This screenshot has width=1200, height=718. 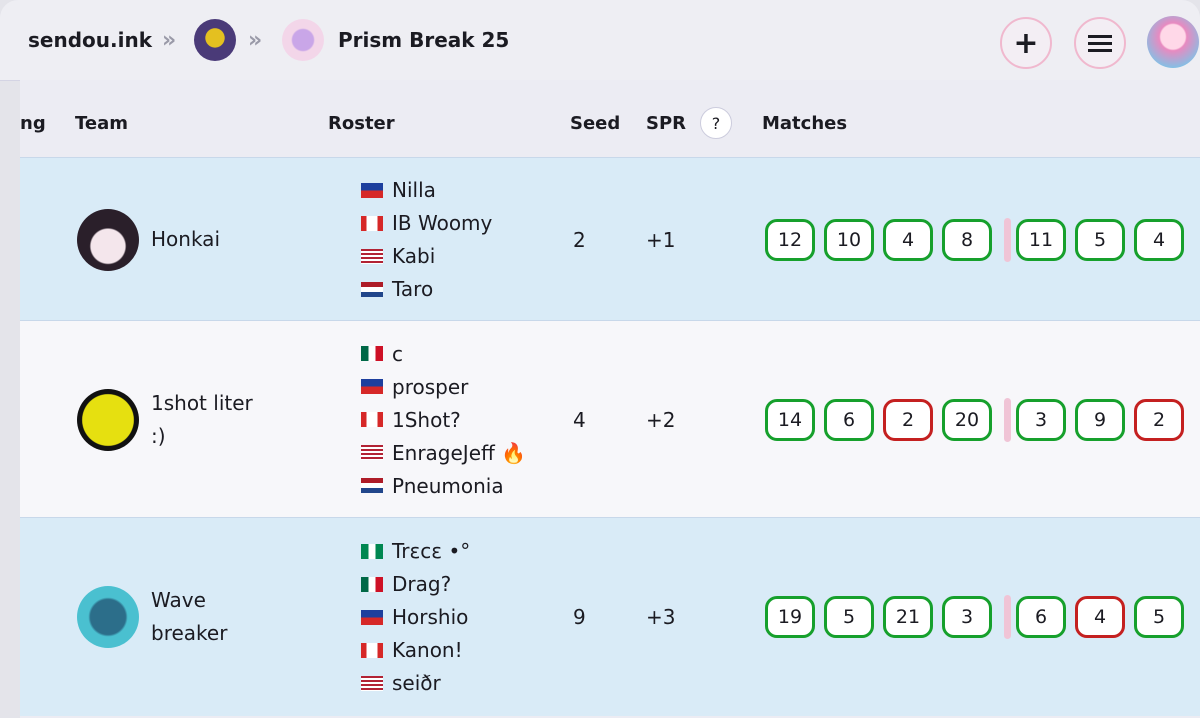 I want to click on tournament-avatar, so click(x=303, y=40).